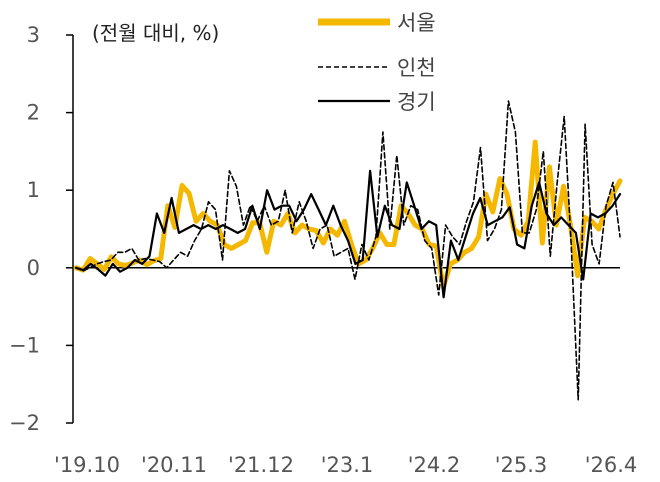 Image resolution: width=660 pixels, height=482 pixels. Describe the element at coordinates (33, 190) in the screenshot. I see `y-tick-label: 1` at that location.